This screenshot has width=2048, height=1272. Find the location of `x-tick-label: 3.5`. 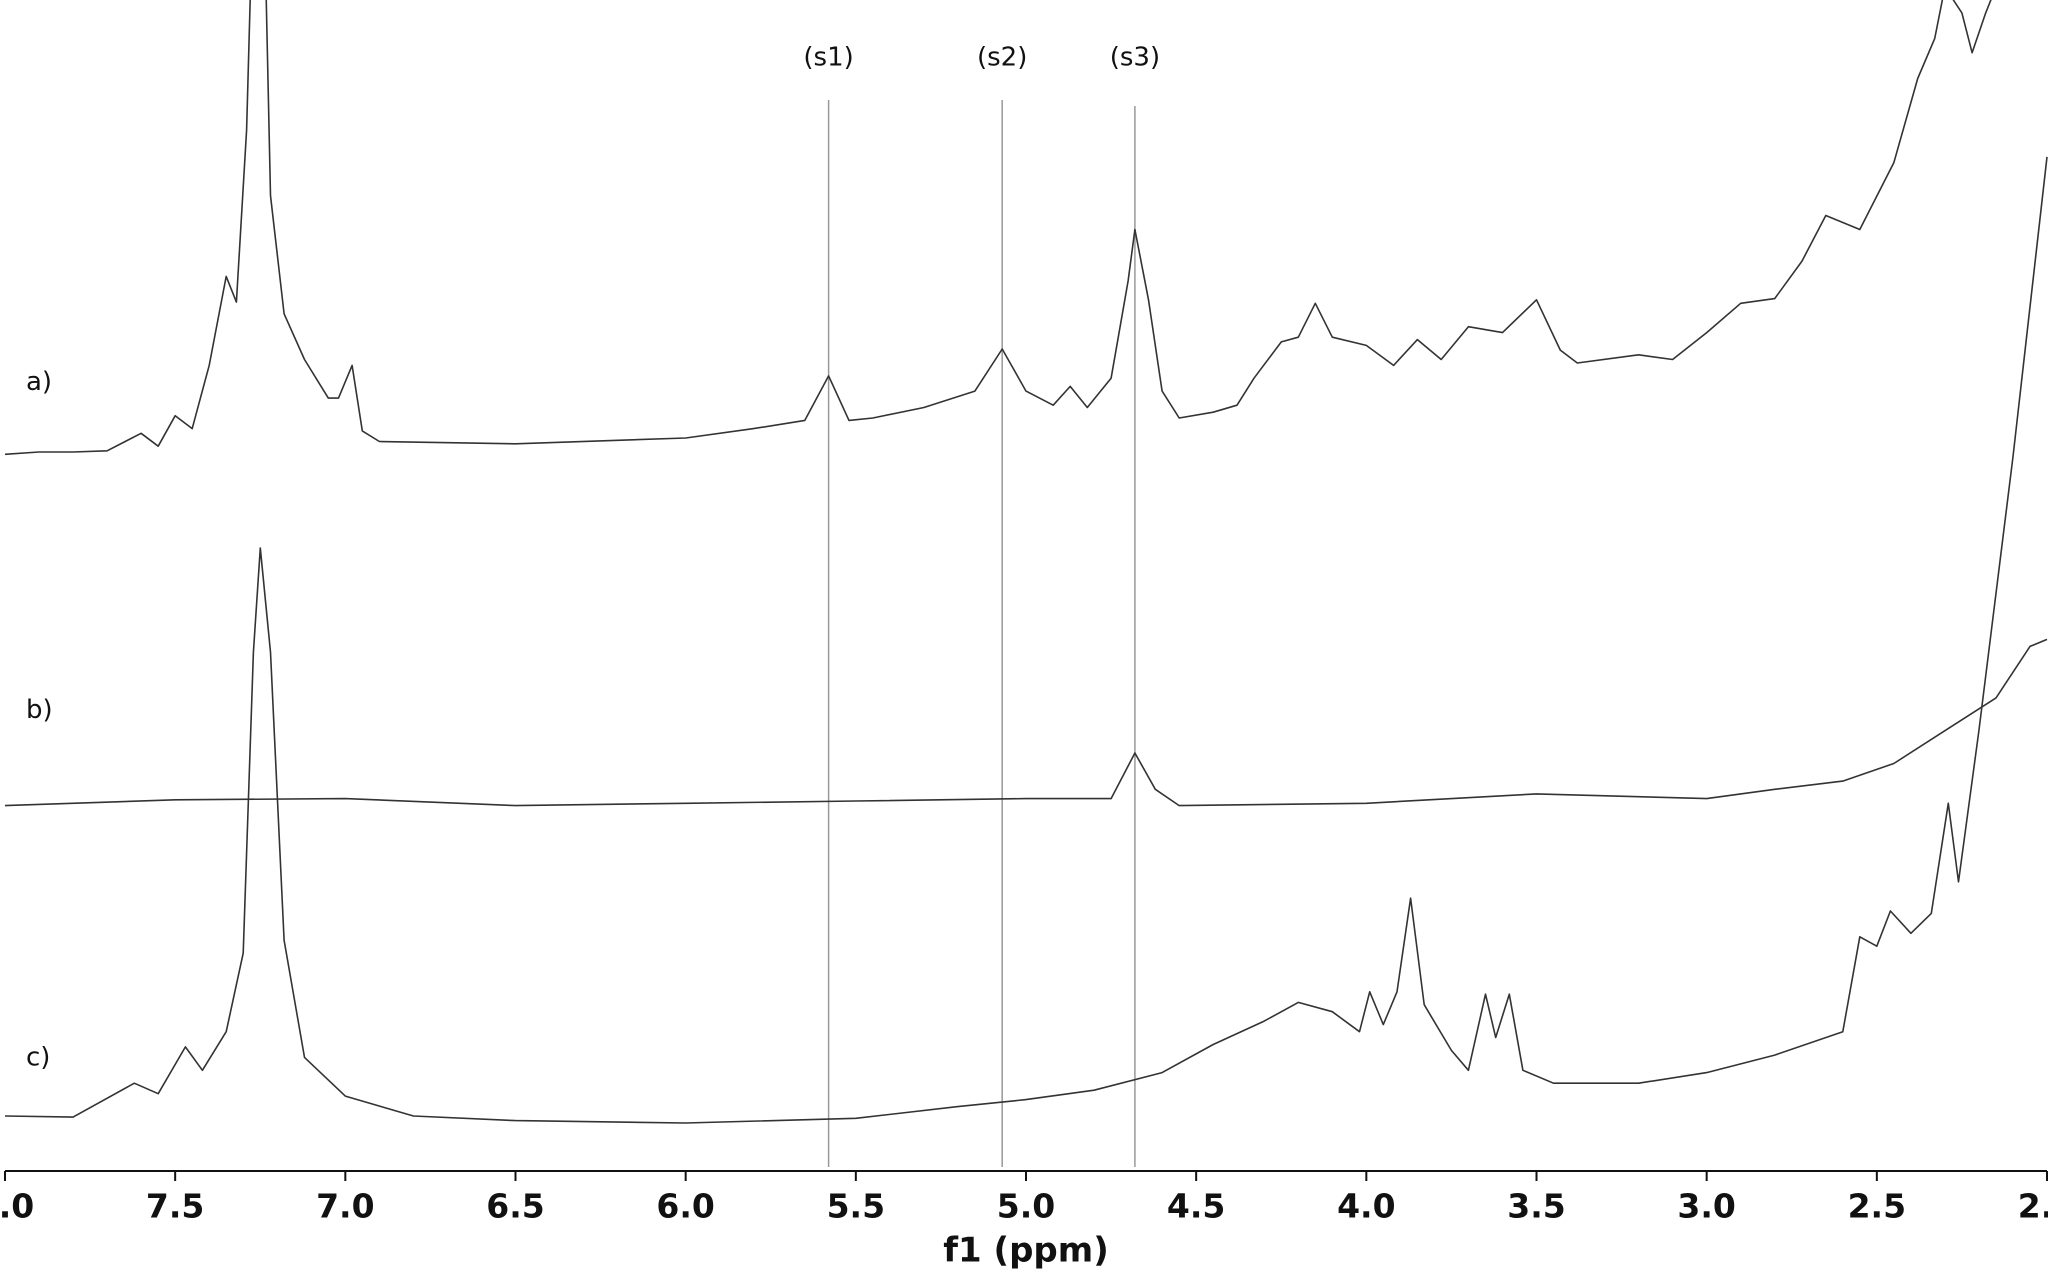

x-tick-label: 3.5 is located at coordinates (1536, 1206).